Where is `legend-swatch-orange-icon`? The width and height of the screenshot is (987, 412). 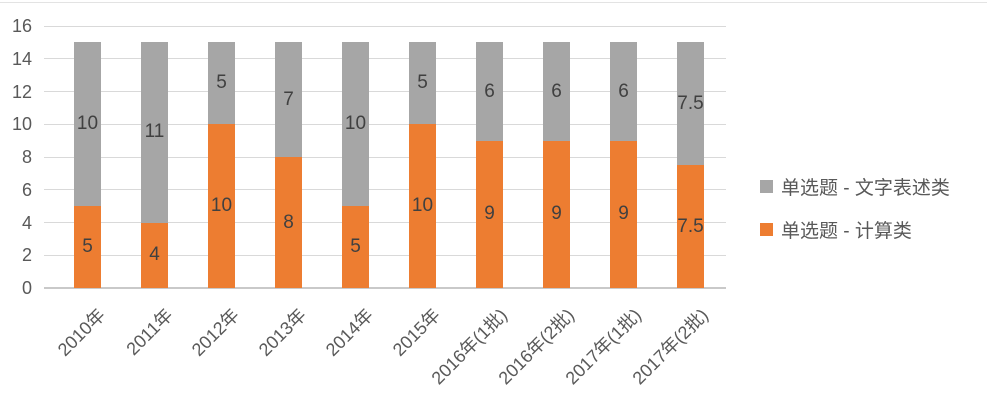 legend-swatch-orange-icon is located at coordinates (766, 229).